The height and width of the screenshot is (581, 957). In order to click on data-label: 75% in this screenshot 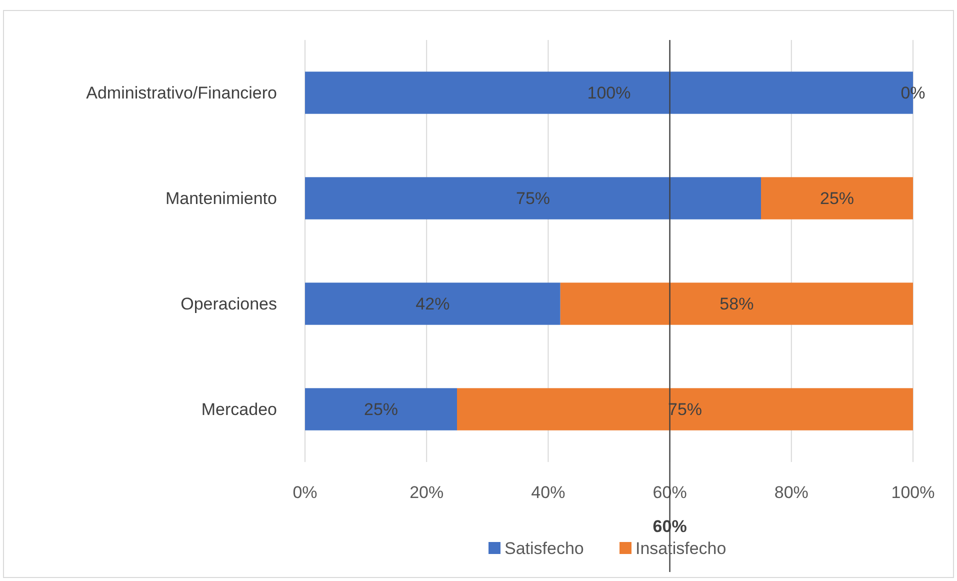, I will do `click(533, 198)`.